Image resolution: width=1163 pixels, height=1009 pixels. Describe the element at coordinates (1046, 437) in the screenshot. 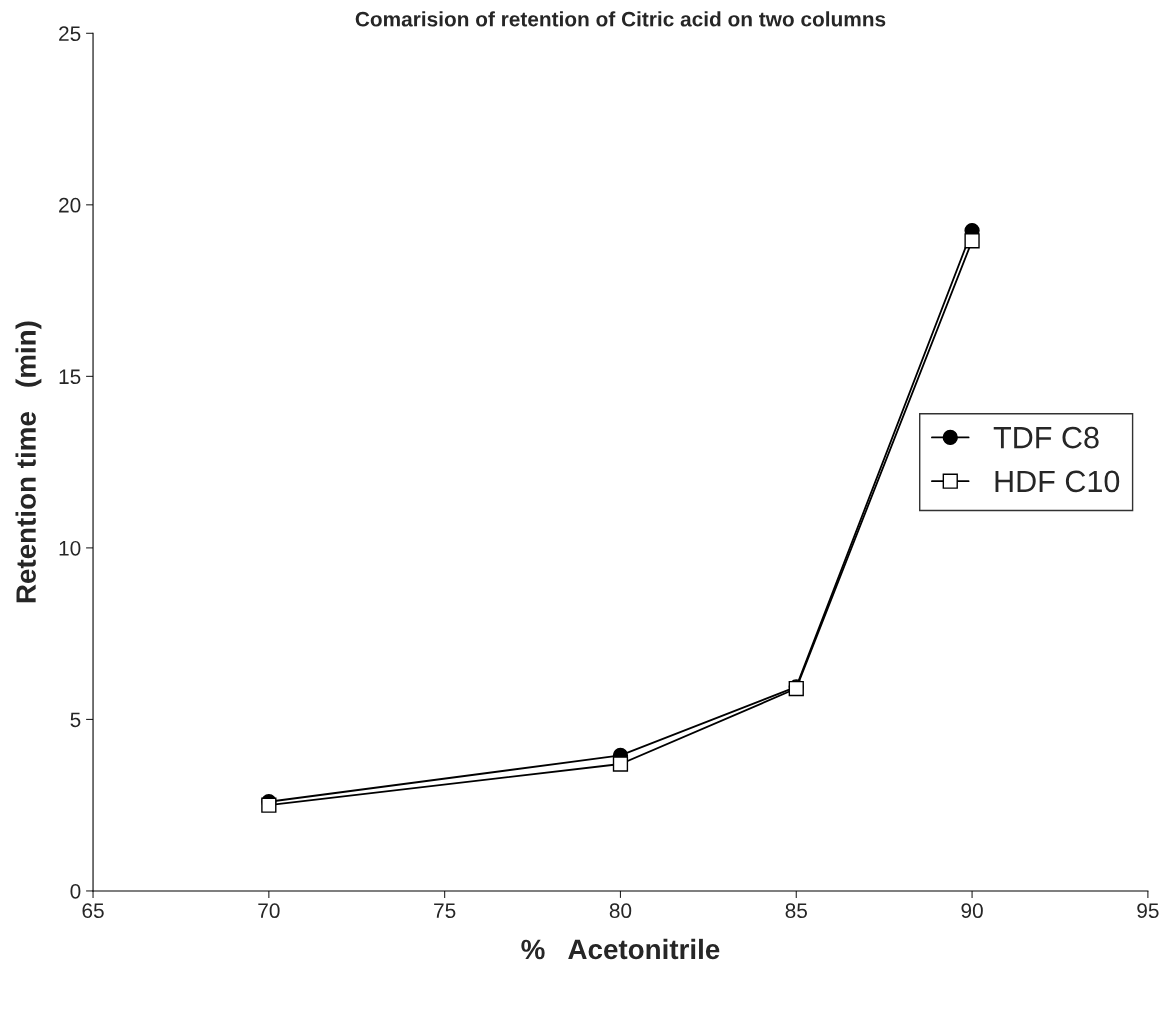

I see `legend-label: TDF C8` at that location.